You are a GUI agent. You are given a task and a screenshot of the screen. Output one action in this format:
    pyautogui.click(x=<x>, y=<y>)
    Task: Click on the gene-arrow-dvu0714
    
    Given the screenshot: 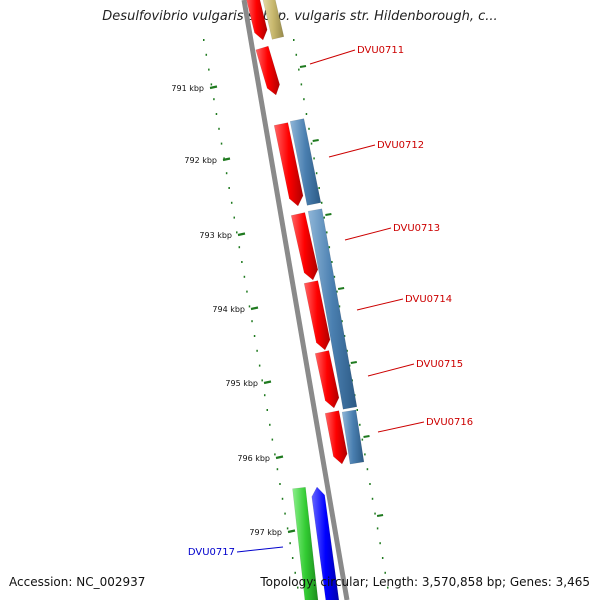 What is the action you would take?
    pyautogui.click(x=317, y=315)
    